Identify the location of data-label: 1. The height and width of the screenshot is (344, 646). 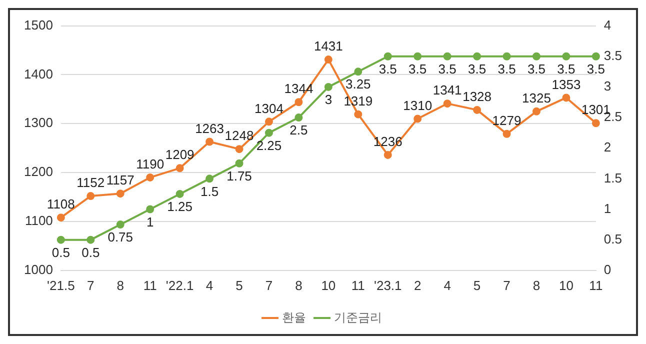
(150, 222).